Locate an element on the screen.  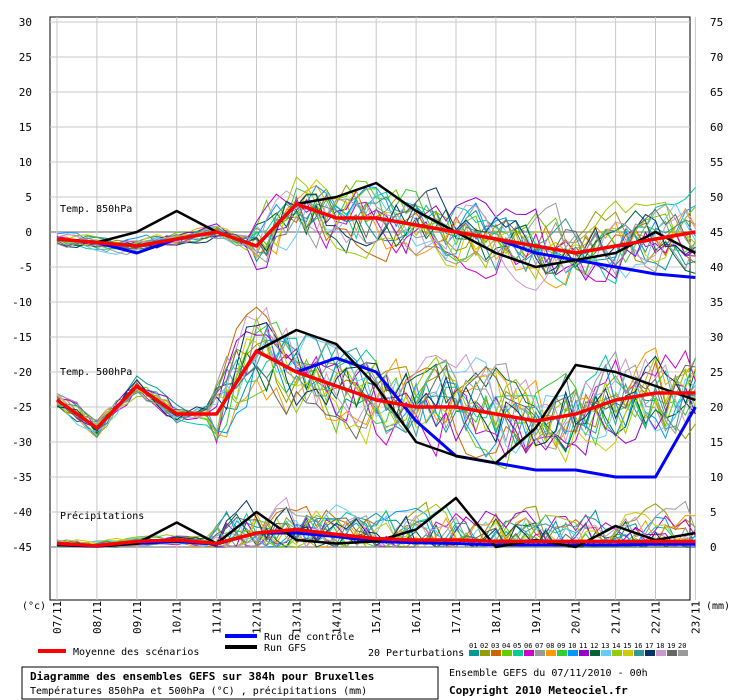
right-tick-label: 25 is located at coordinates (716, 372).